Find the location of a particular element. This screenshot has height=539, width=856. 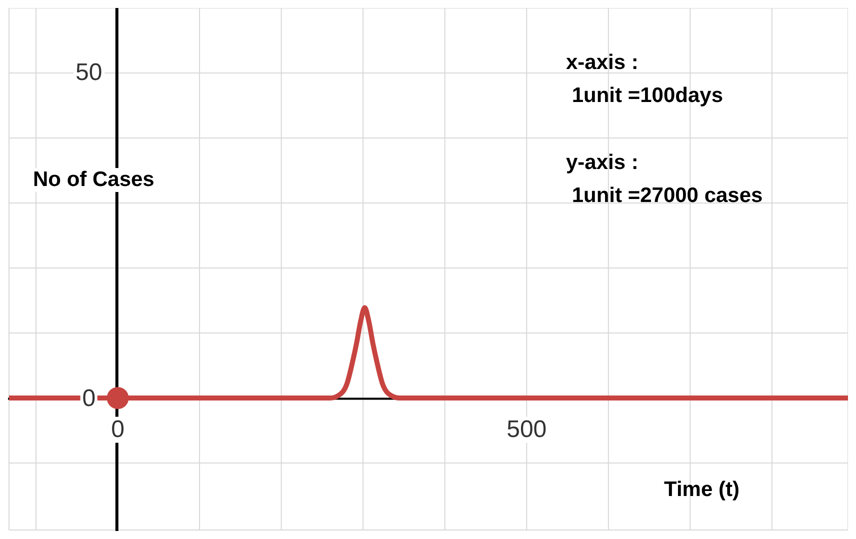

annotation: y-axis : 1unit =27000 cases is located at coordinates (664, 179).